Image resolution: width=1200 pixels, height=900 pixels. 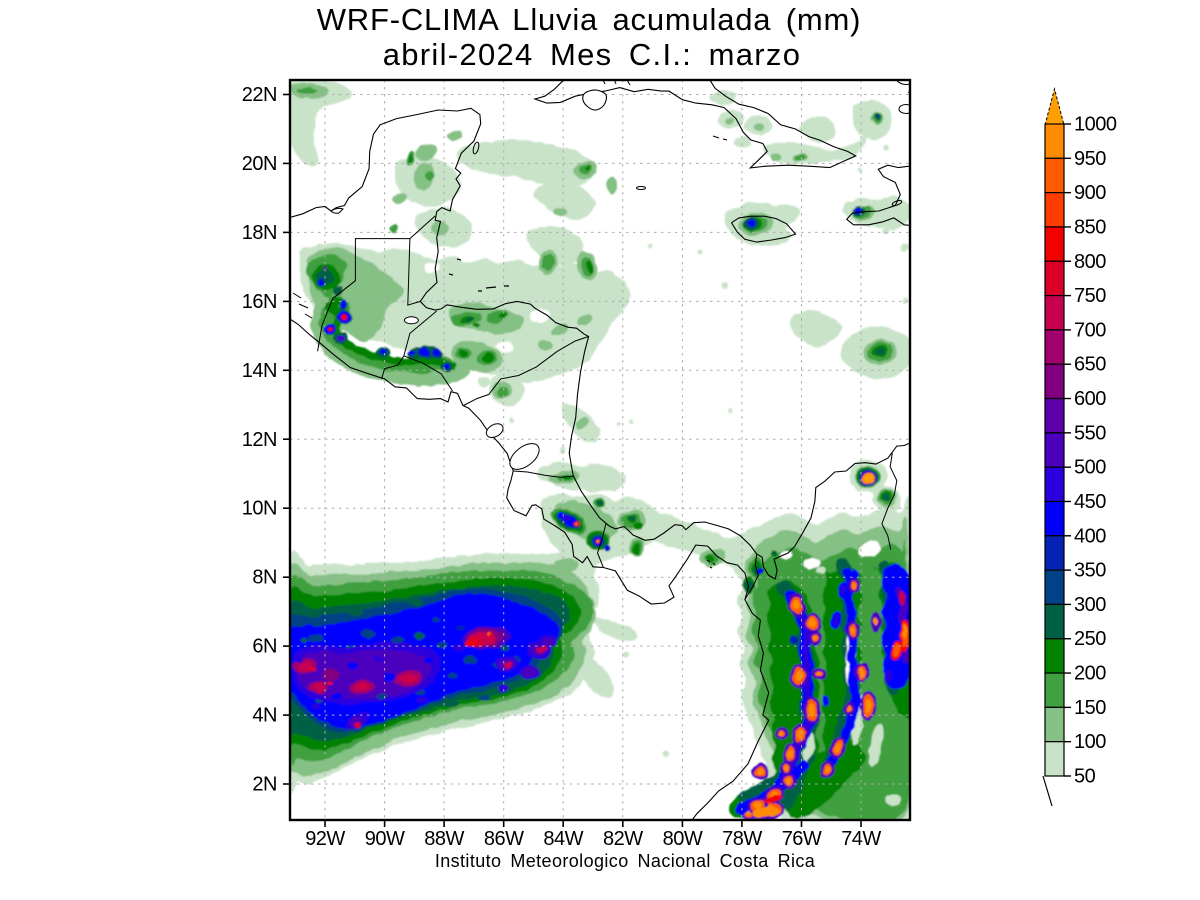 I want to click on svg-text: 900, so click(x=1090, y=193).